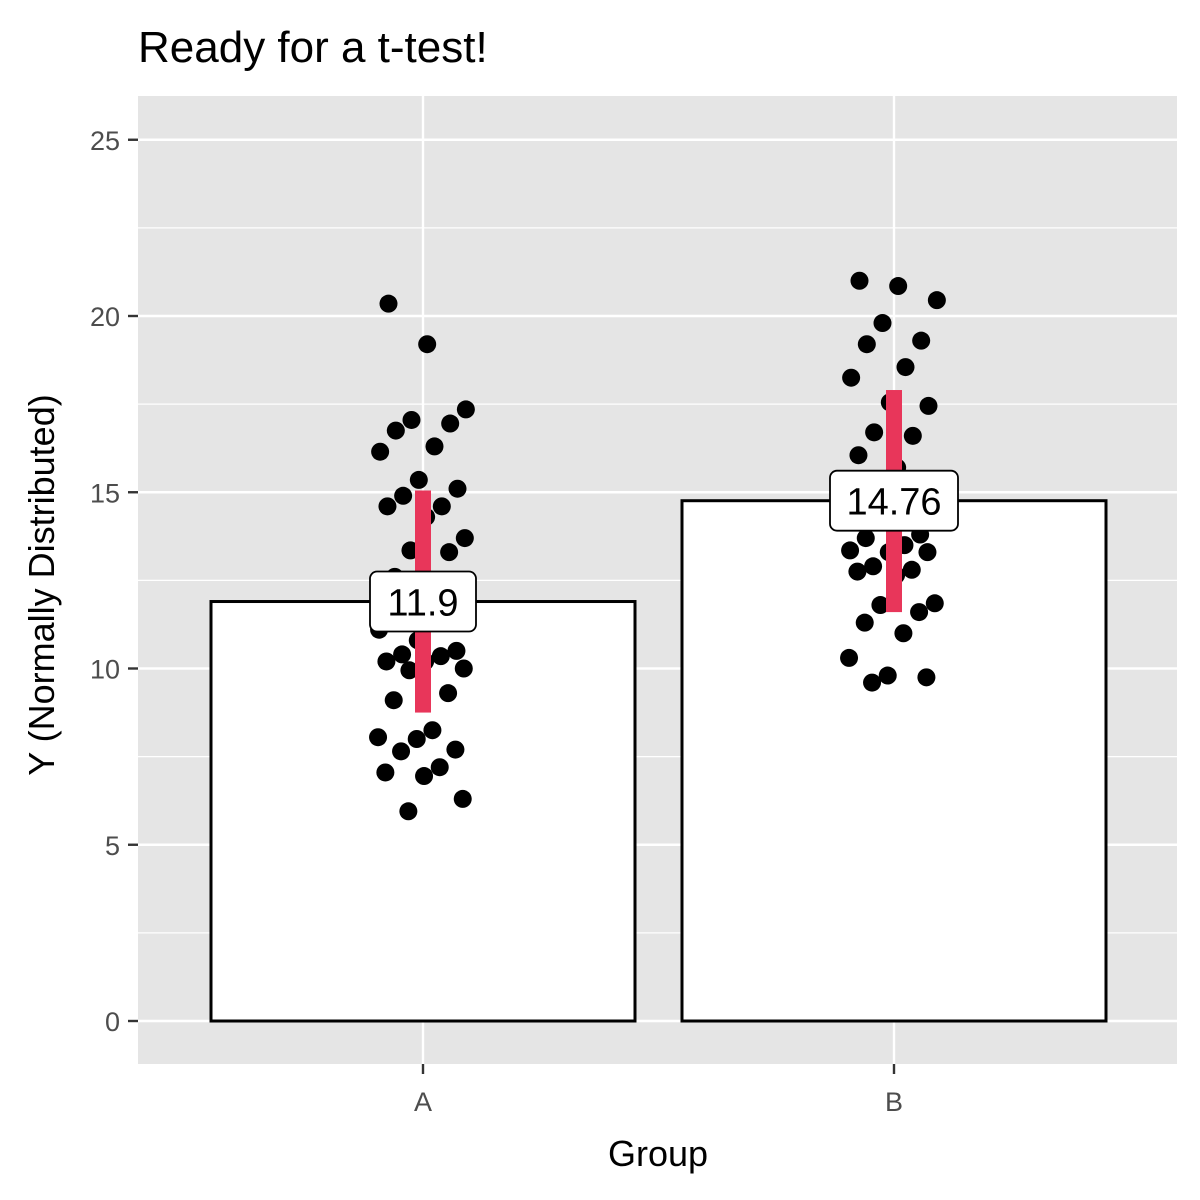 The width and height of the screenshot is (1200, 1200). What do you see at coordinates (112, 846) in the screenshot?
I see `y-tick-label: 5` at bounding box center [112, 846].